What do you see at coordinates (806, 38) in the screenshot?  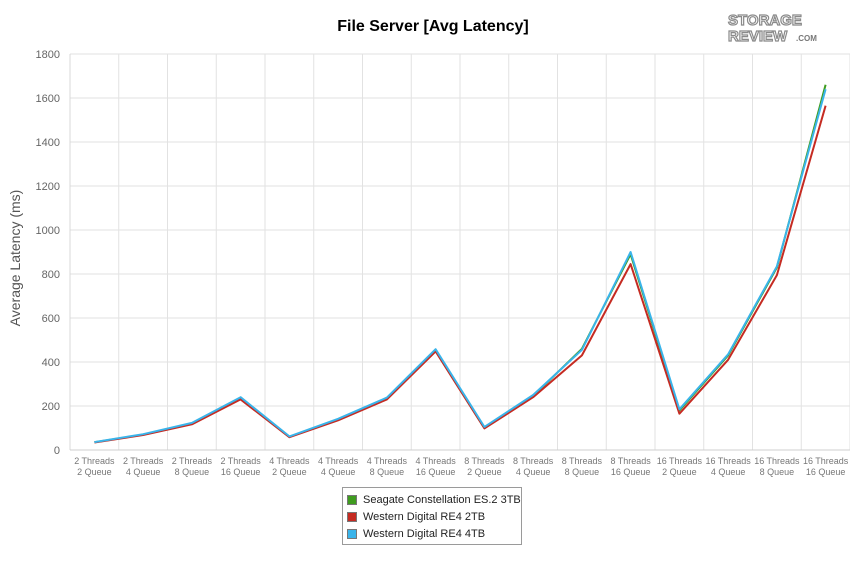 I see `logo-suffix: .COM` at bounding box center [806, 38].